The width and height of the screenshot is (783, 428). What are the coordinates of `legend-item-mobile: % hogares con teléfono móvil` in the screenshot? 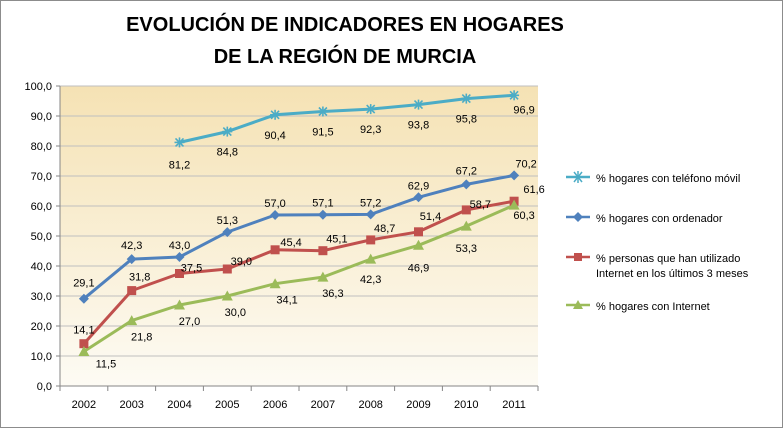 It's located at (671, 178).